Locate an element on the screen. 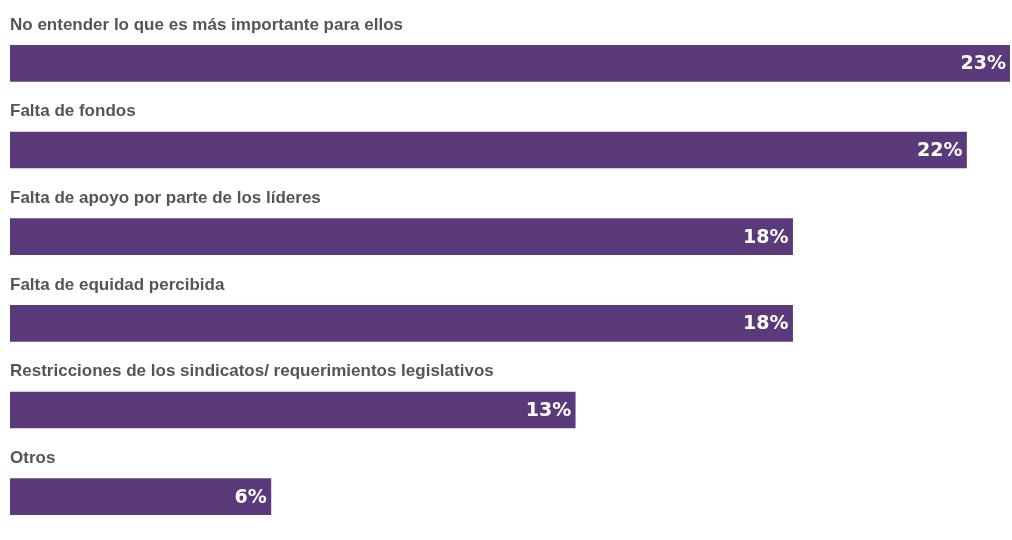 The image size is (1012, 540). y-tick-label: No entender lo que es más importante para ellos is located at coordinates (206, 24).